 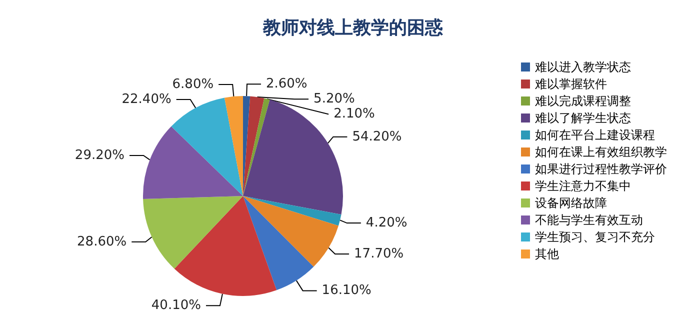 I want to click on data-label: 2.60%, so click(x=287, y=84).